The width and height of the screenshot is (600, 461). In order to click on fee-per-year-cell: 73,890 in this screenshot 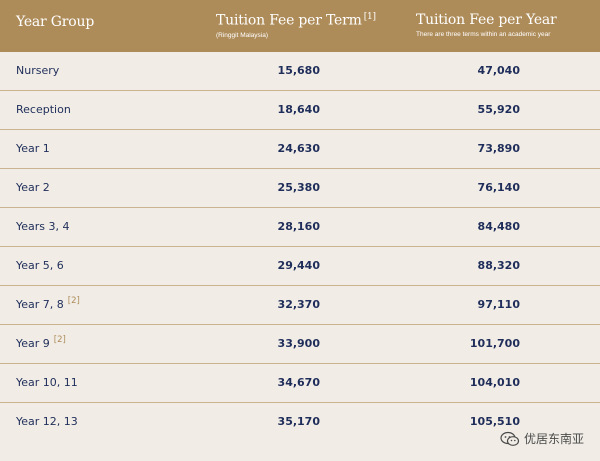, I will do `click(498, 148)`.